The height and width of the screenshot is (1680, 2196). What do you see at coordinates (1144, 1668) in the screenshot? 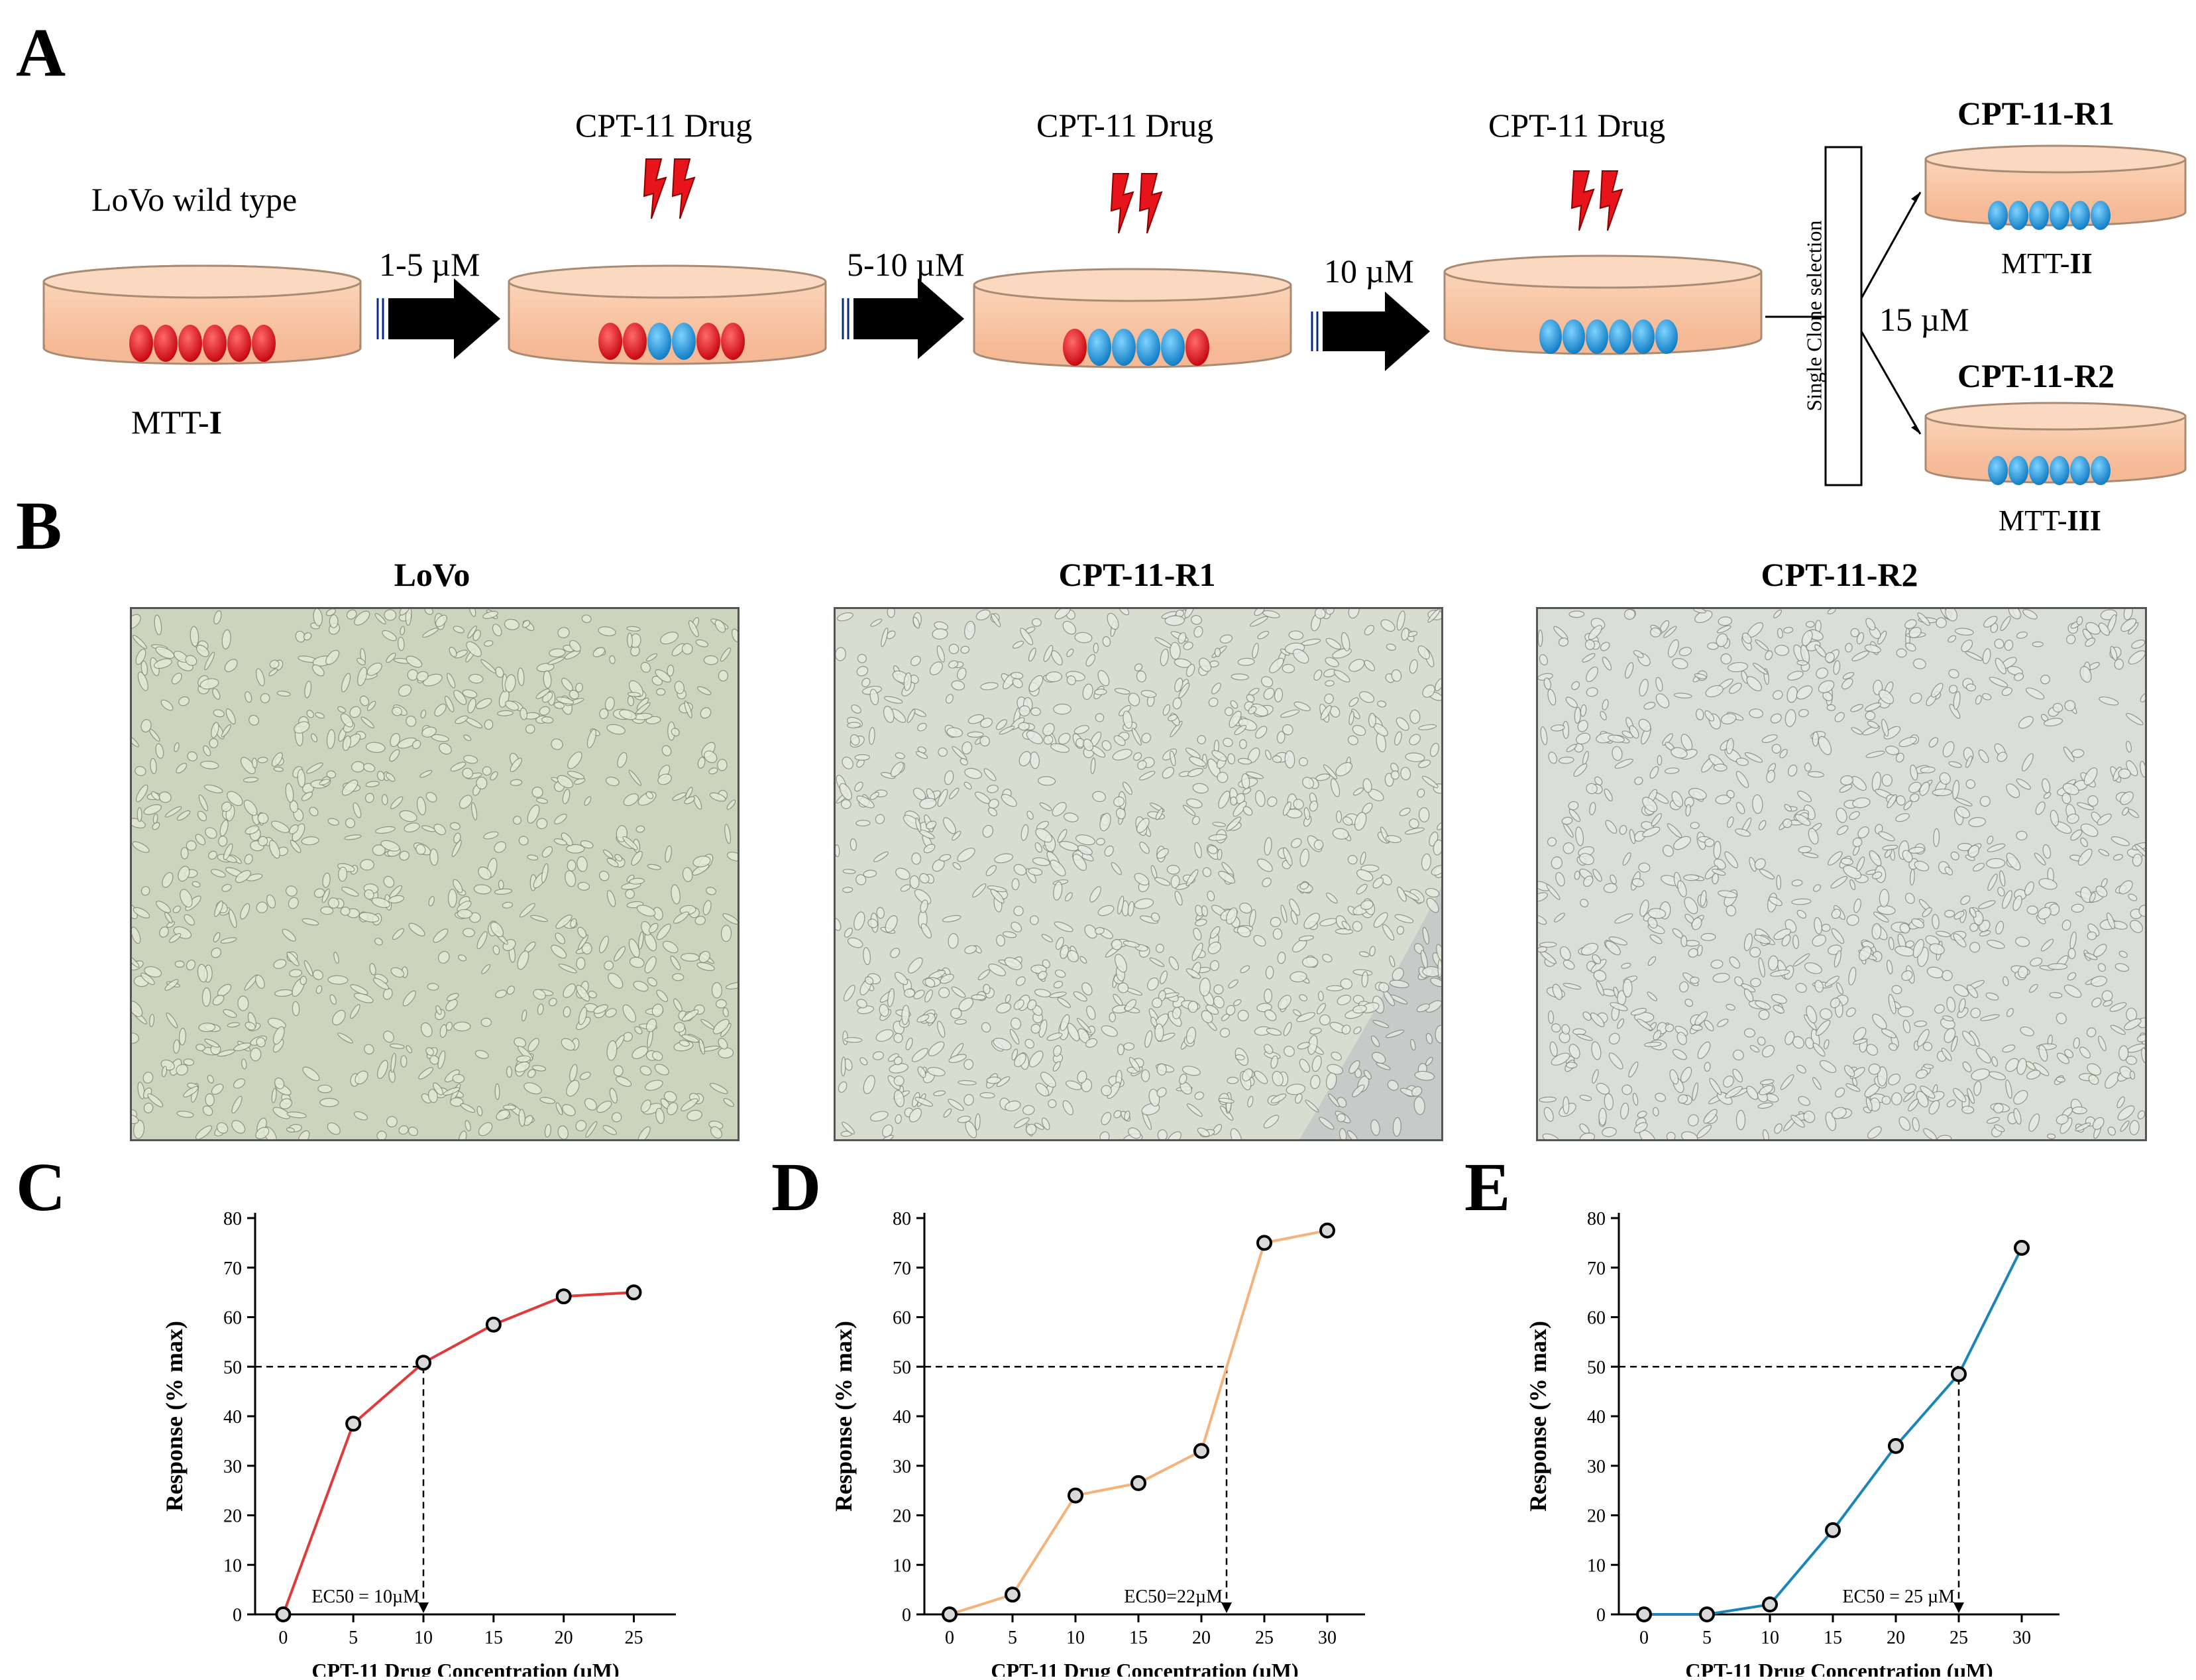
I see `x-axis-label: CPT-11 Drug Concentration (µM)` at bounding box center [1144, 1668].